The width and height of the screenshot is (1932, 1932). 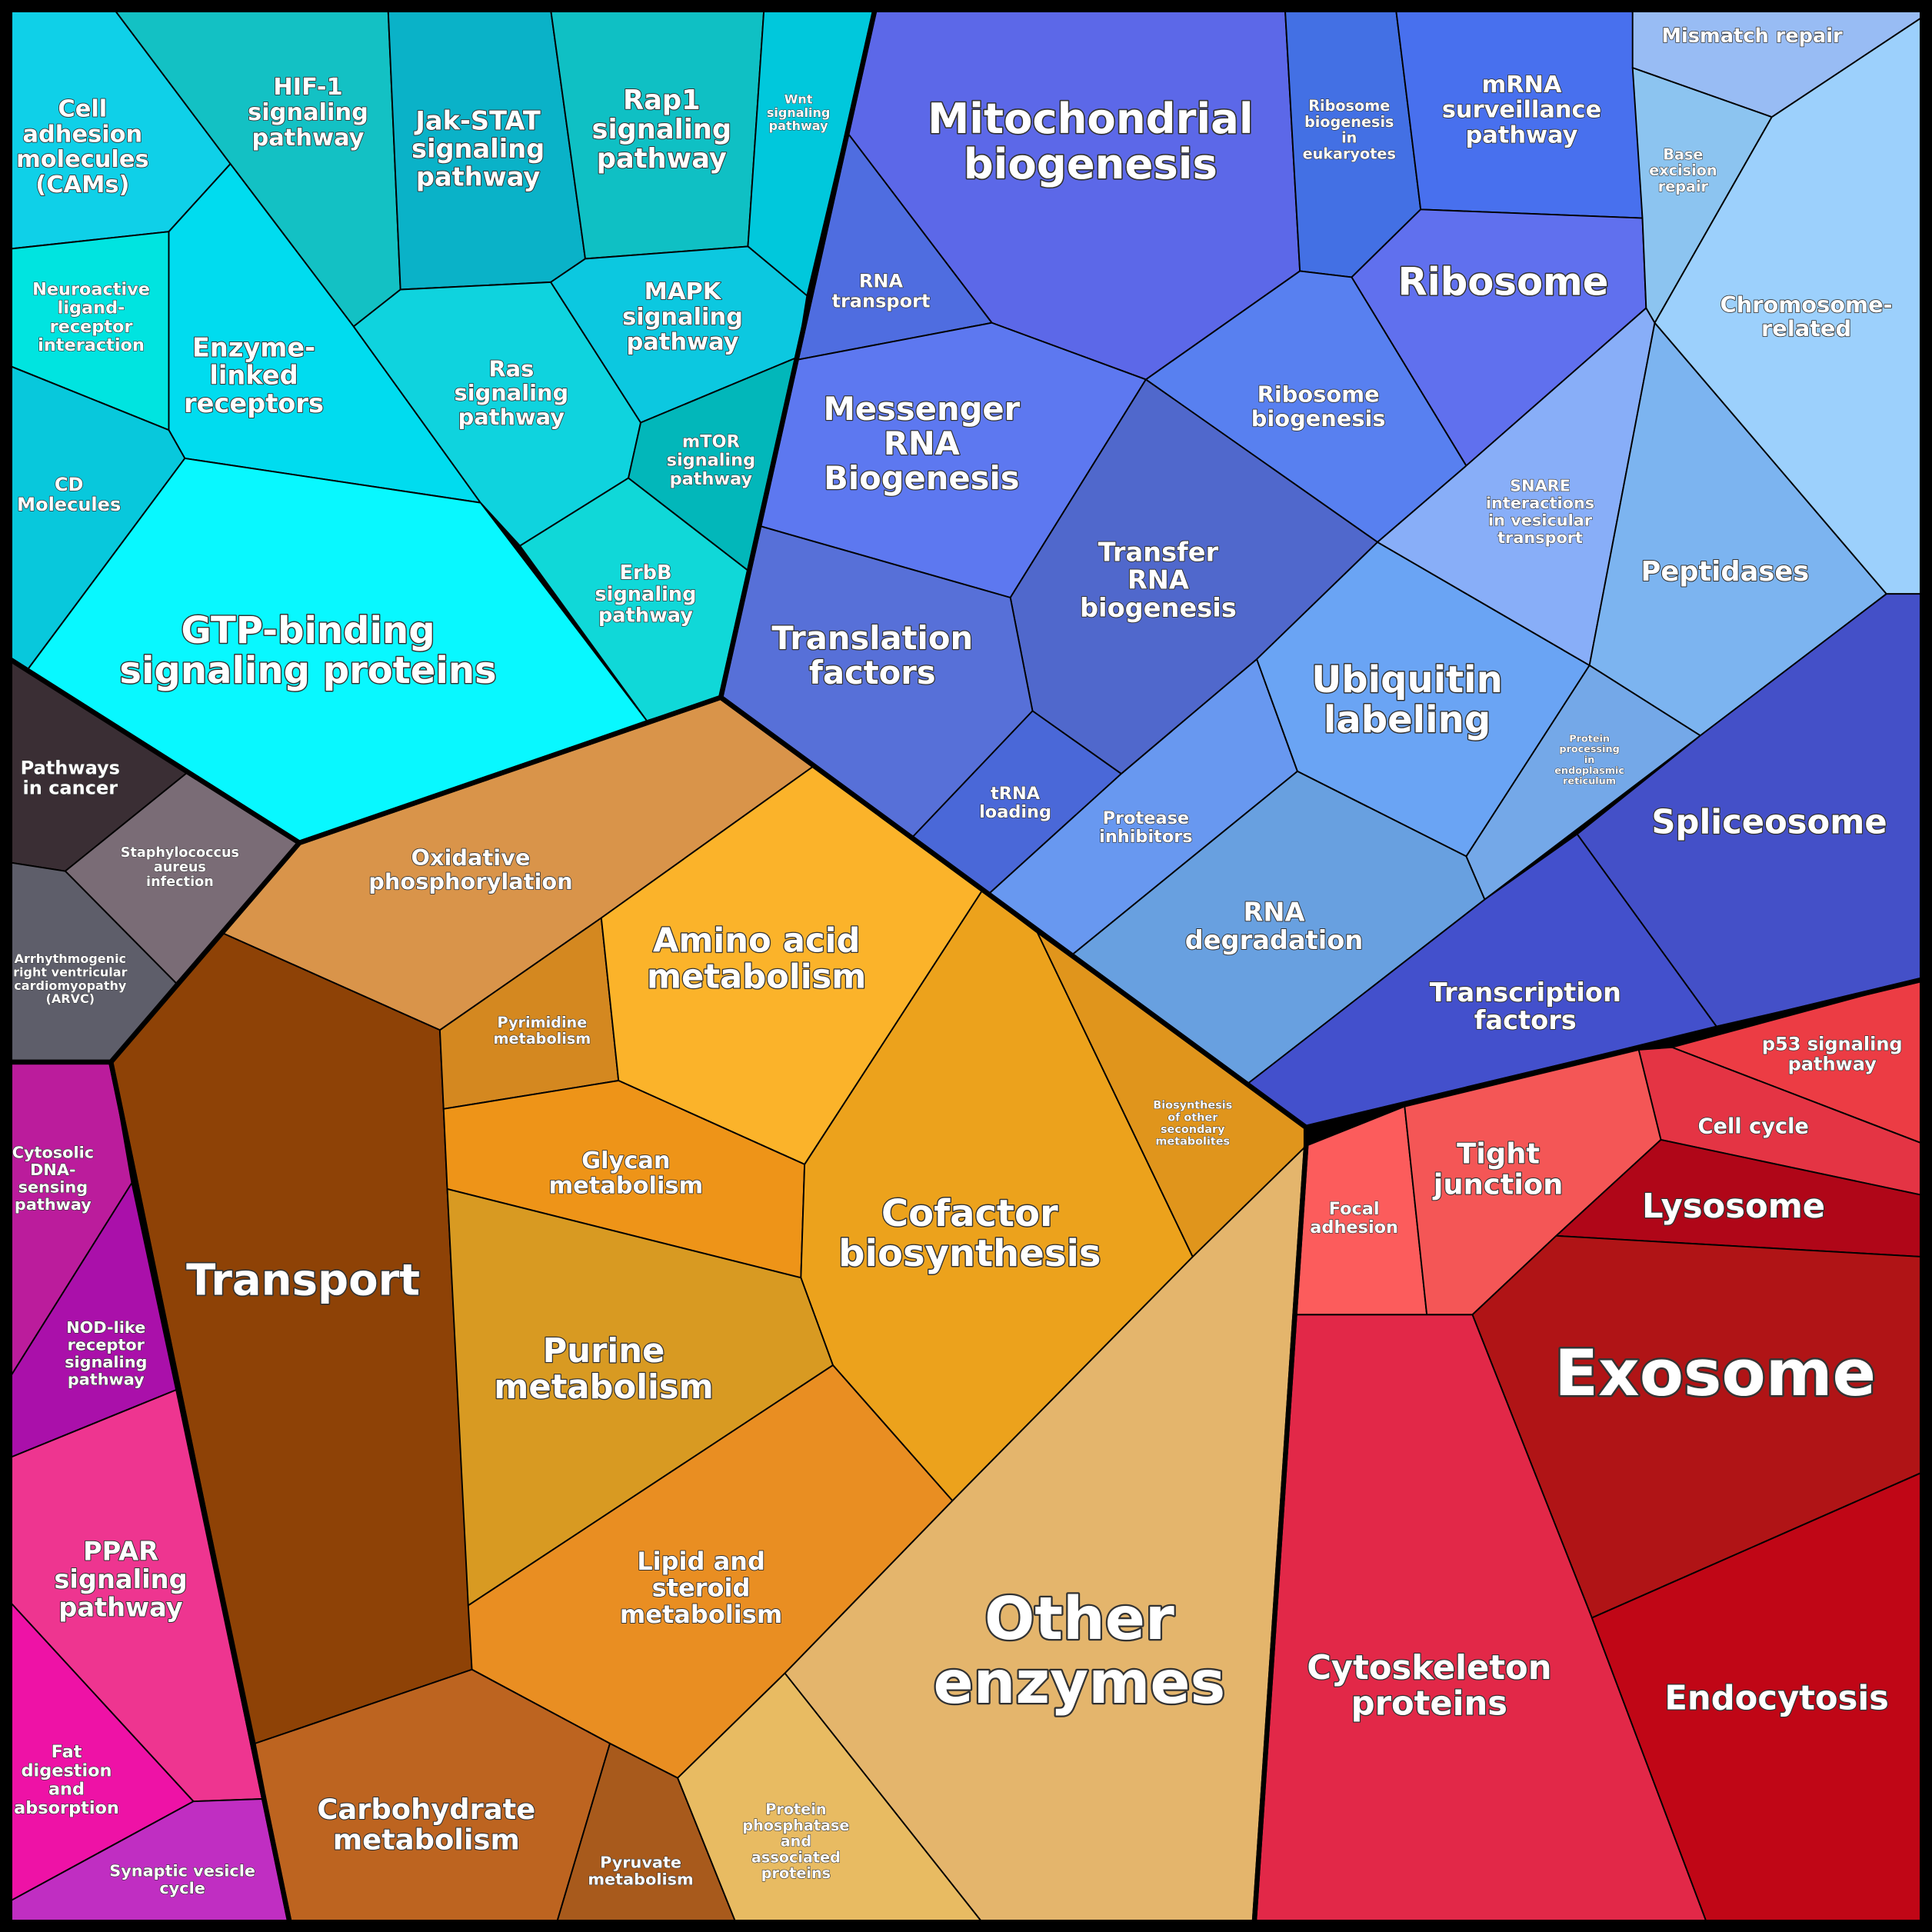 What do you see at coordinates (757, 941) in the screenshot?
I see `cell-label: Amino acid` at bounding box center [757, 941].